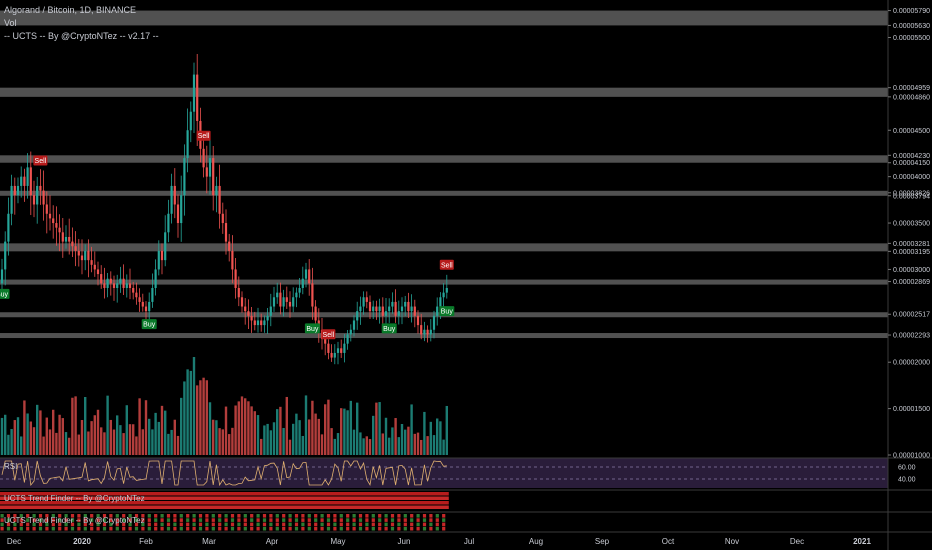 The width and height of the screenshot is (932, 550). I want to click on price-tick-label: 0.00002517, so click(911, 315).